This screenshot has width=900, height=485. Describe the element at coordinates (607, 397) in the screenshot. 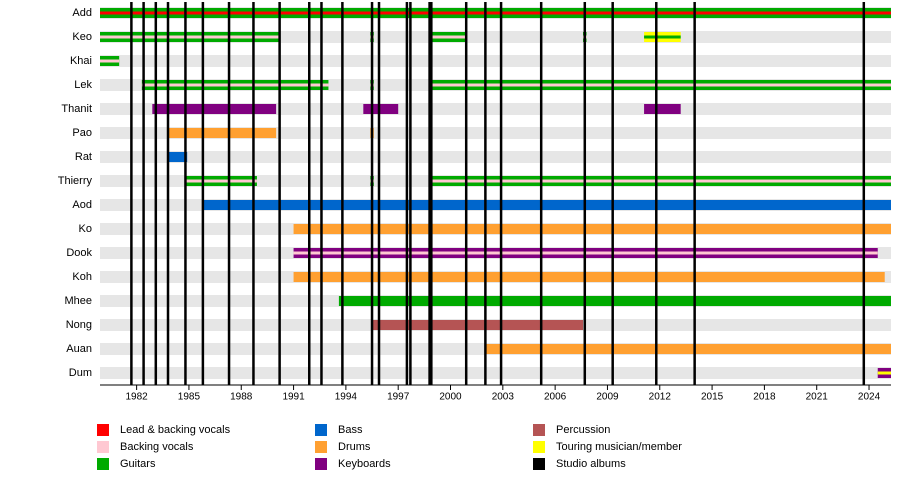

I see `x-tick-label: 2009` at that location.